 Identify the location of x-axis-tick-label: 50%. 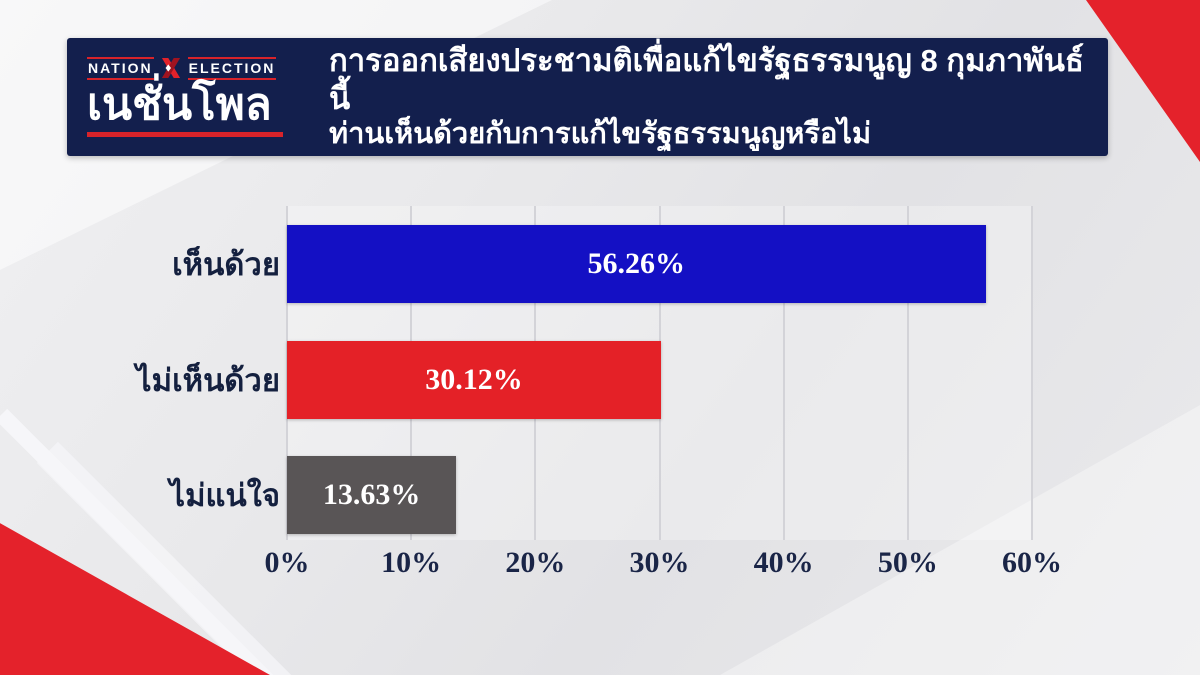
(907, 562).